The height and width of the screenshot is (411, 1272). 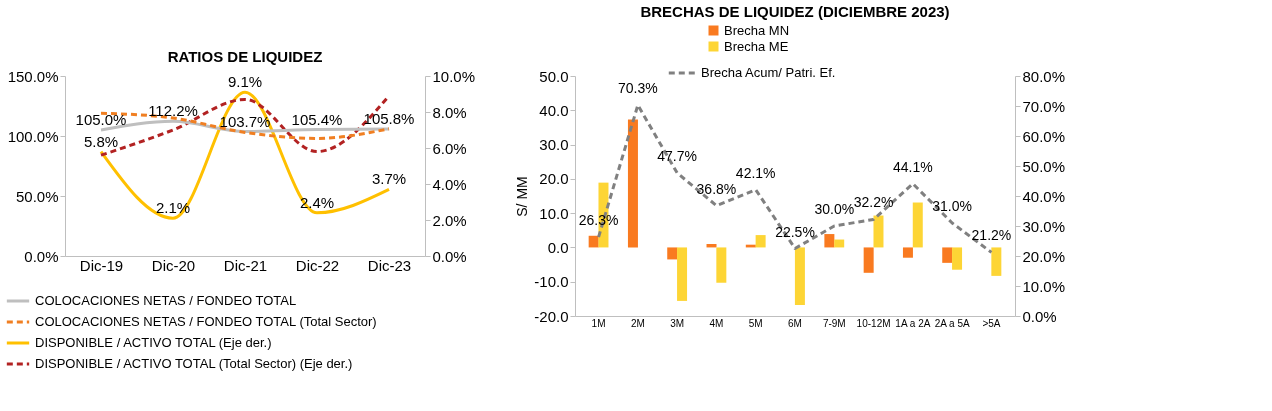 I want to click on y2-tick-label: 60.0%, so click(x=1044, y=136).